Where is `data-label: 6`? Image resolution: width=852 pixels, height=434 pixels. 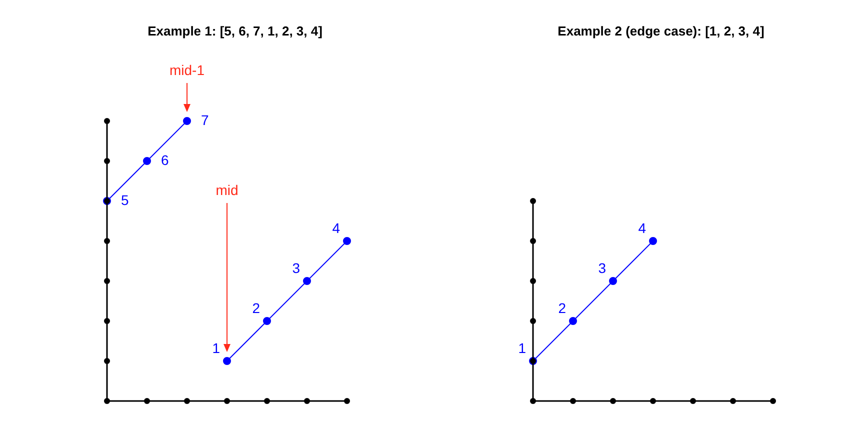 data-label: 6 is located at coordinates (165, 160).